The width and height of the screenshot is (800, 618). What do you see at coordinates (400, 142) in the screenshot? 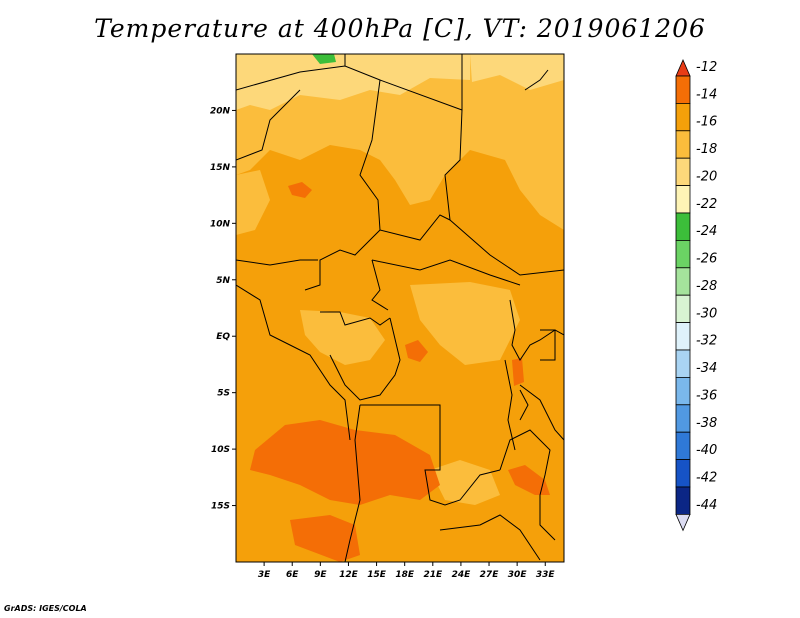
I see `field-cool-north` at bounding box center [400, 142].